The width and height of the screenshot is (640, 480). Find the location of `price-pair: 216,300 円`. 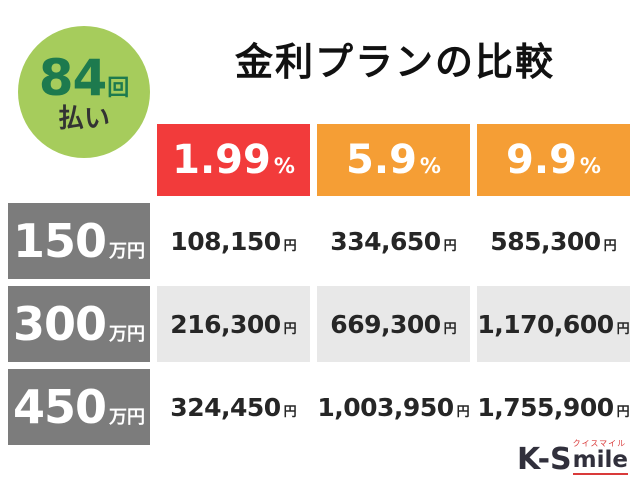

price-pair: 216,300 円 is located at coordinates (233, 324).